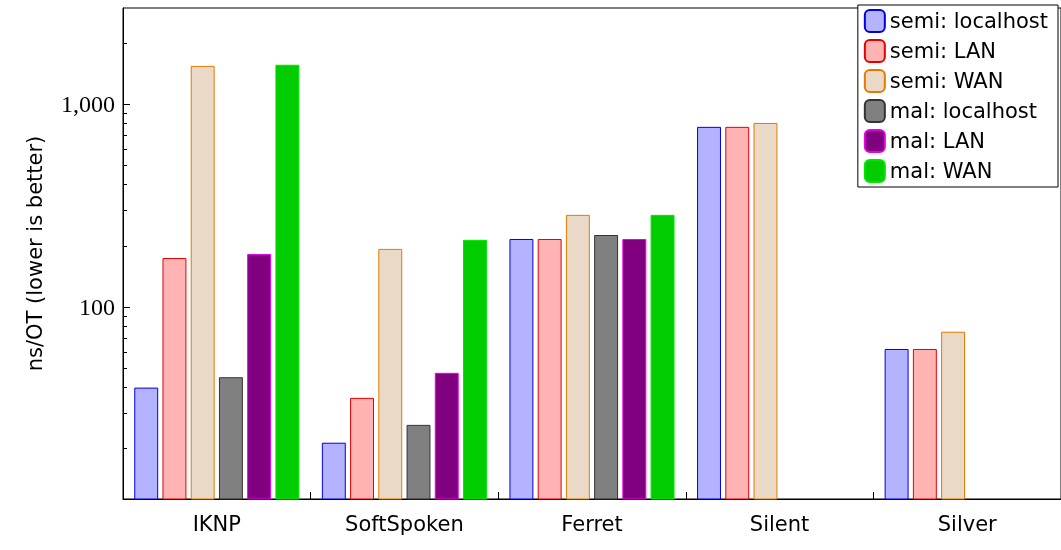 This screenshot has height=550, width=1061. I want to click on y-tick-label: 1,000, so click(88, 103).